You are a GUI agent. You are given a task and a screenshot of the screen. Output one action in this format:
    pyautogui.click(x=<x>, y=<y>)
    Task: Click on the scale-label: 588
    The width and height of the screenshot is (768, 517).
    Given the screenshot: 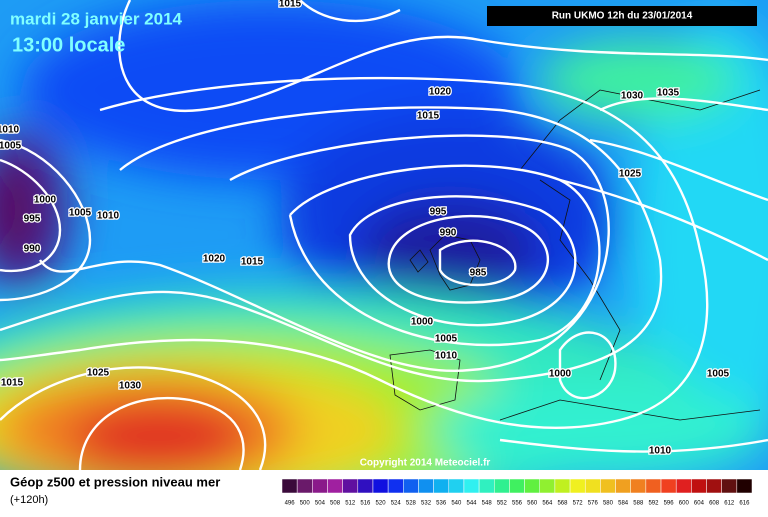 What is the action you would take?
    pyautogui.click(x=638, y=504)
    